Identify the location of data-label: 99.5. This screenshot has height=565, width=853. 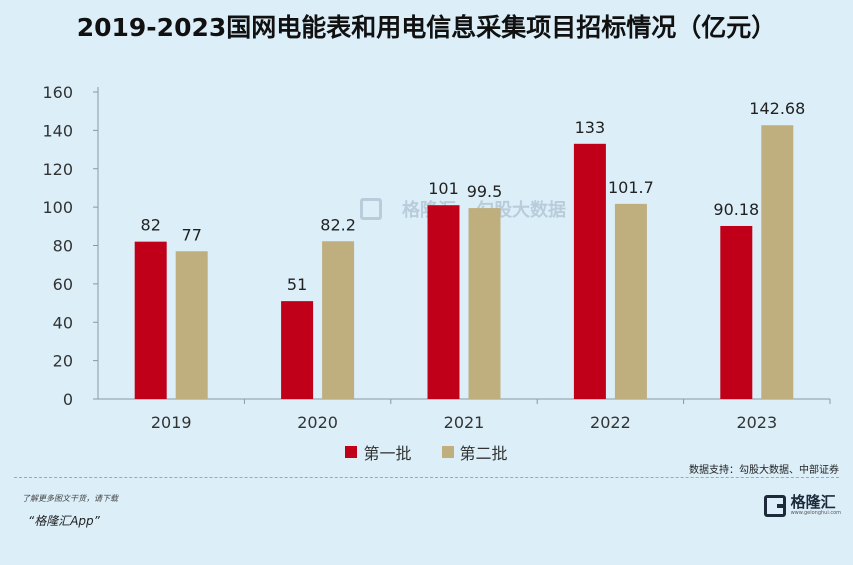
(485, 191).